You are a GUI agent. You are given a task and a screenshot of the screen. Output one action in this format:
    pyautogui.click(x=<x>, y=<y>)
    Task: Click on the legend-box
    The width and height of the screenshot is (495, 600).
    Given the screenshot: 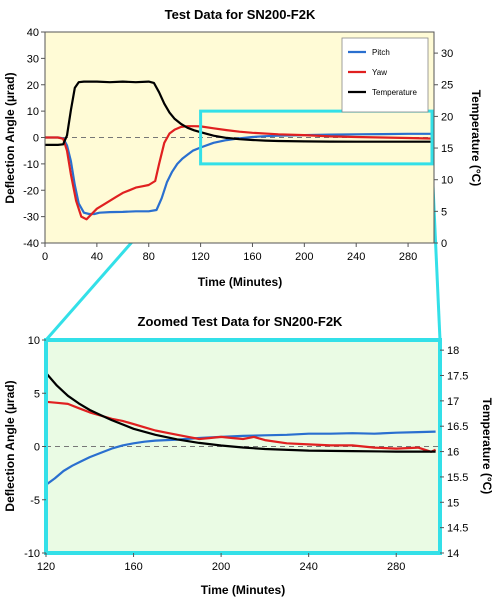 What is the action you would take?
    pyautogui.click(x=385, y=75)
    